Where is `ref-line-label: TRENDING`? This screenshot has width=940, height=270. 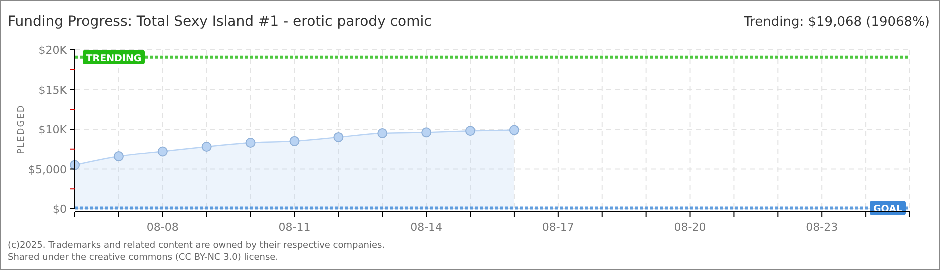
ref-line-label: TRENDING is located at coordinates (114, 58).